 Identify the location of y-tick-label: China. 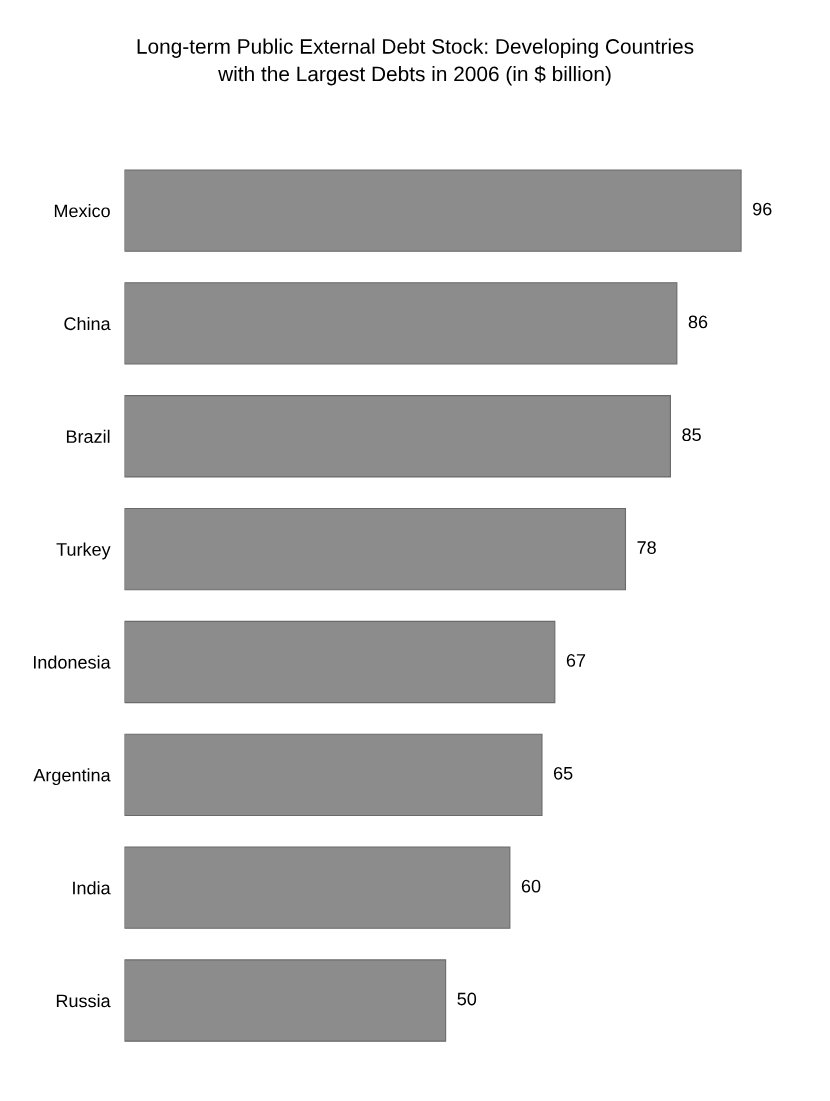
(87, 323).